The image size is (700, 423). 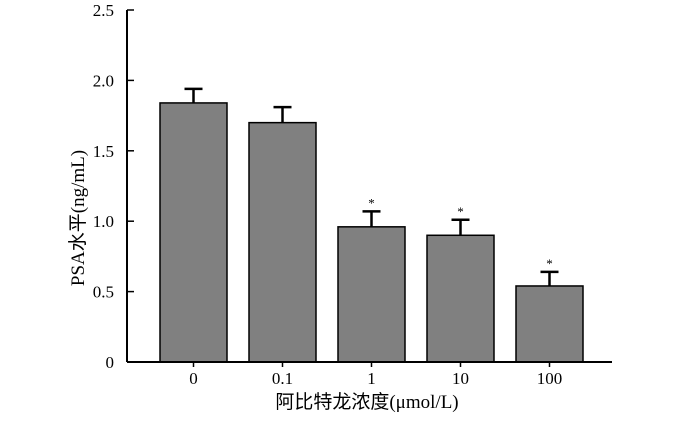 What do you see at coordinates (193, 378) in the screenshot?
I see `x-tick-label-0: 0` at bounding box center [193, 378].